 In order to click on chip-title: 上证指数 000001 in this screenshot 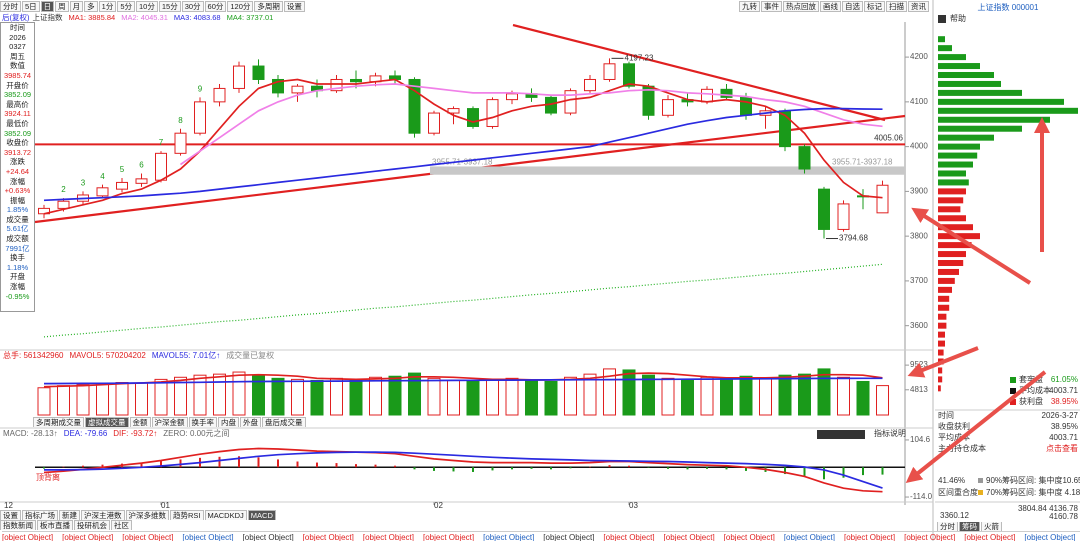, I will do `click(1008, 7)`.